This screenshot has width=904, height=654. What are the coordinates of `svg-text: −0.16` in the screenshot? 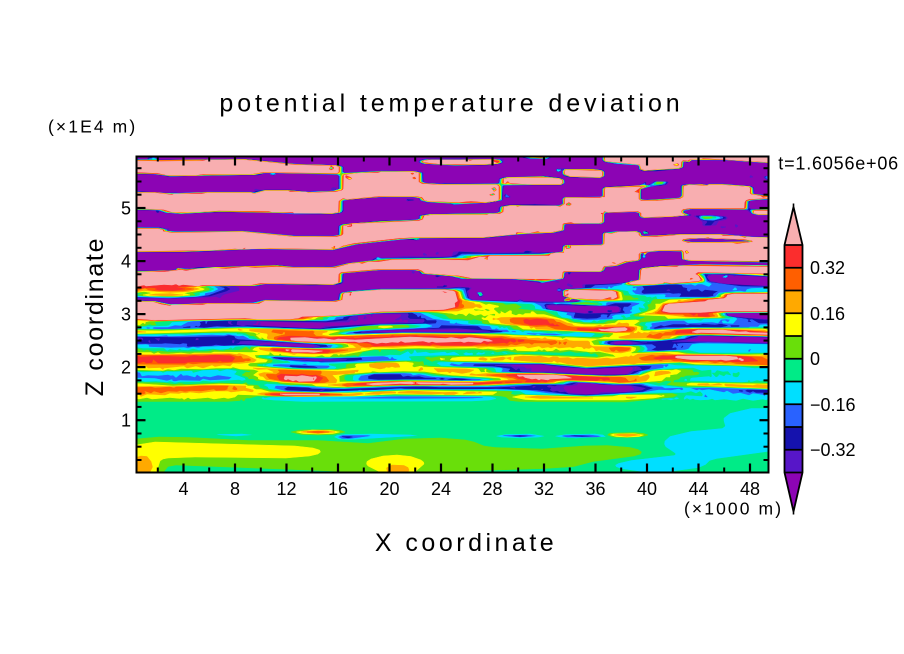 It's located at (833, 405).